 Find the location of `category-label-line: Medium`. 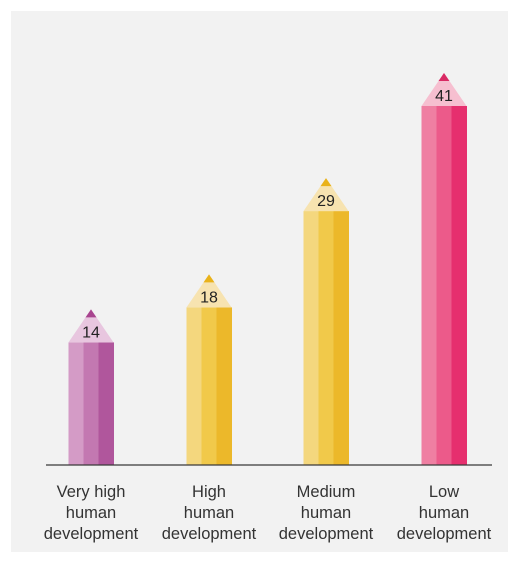

category-label-line: Medium is located at coordinates (326, 492).